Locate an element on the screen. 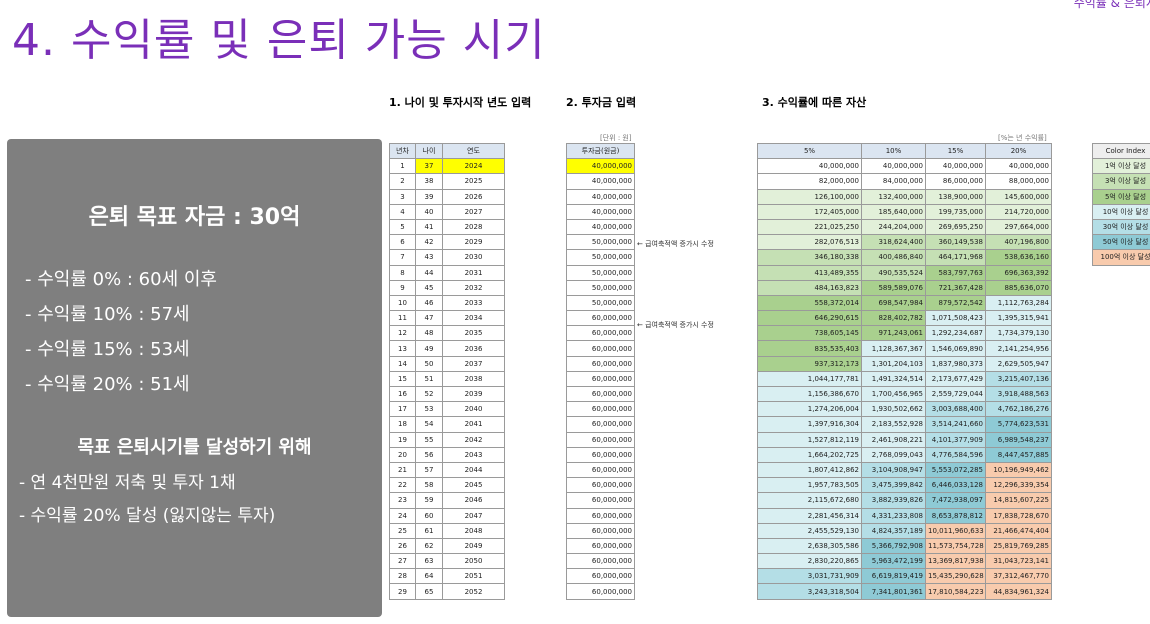 The width and height of the screenshot is (1150, 624). table-cell: 25 is located at coordinates (402, 530).